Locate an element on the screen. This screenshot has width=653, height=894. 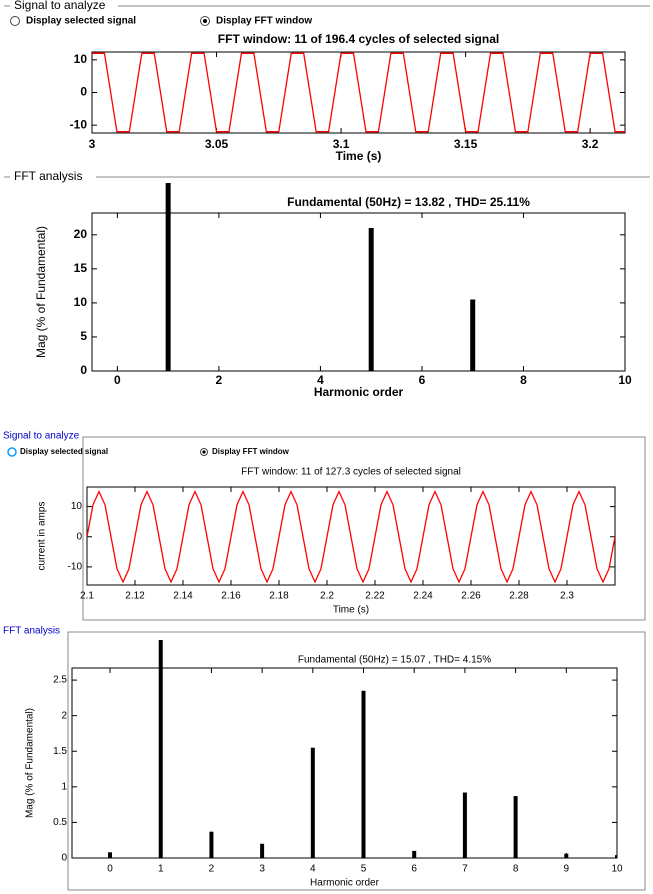
y-tick-label: 15 is located at coordinates (81, 268).